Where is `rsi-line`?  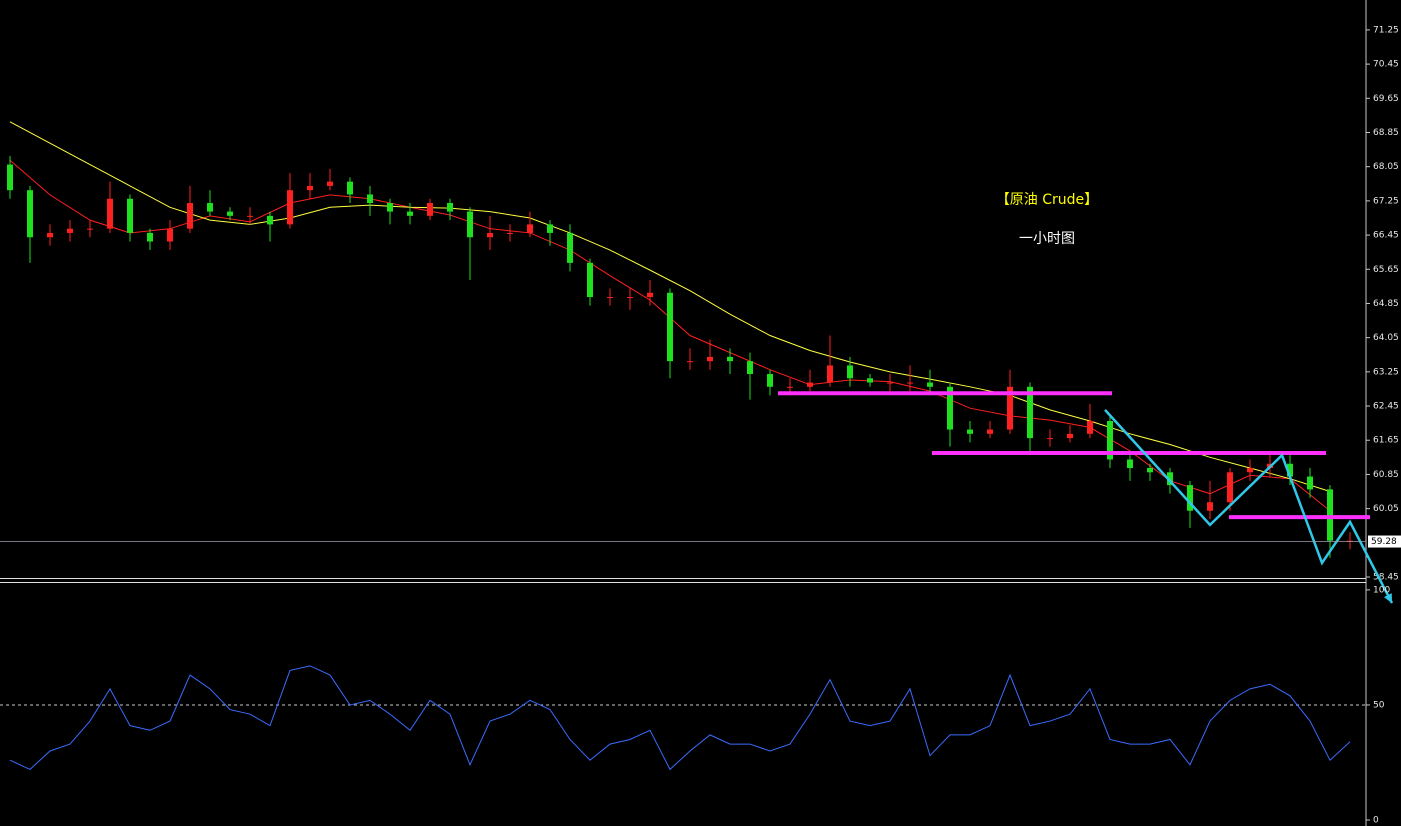
rsi-line is located at coordinates (680, 718).